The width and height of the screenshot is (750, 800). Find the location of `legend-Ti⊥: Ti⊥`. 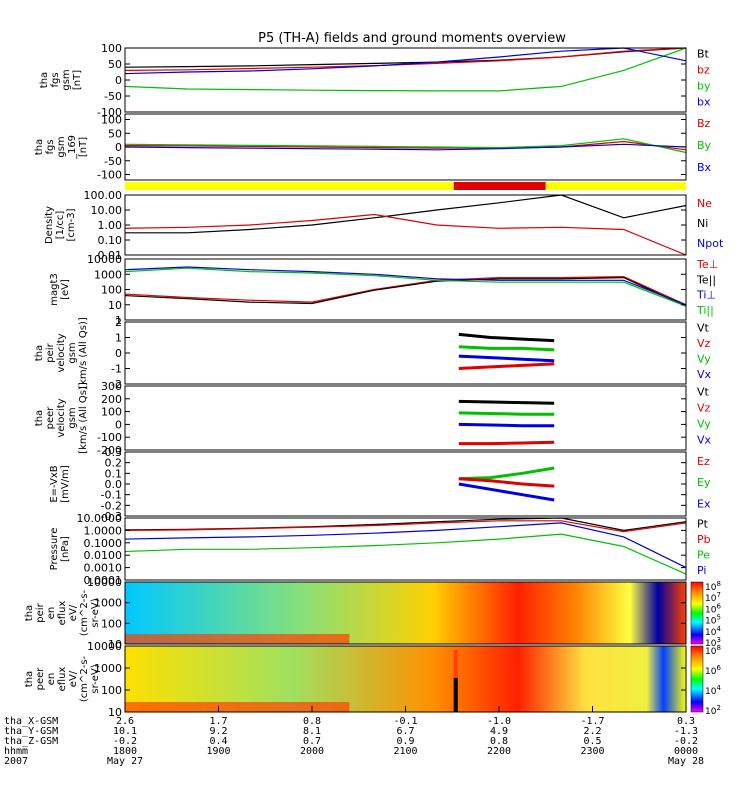

legend-Ti⊥: Ti⊥ is located at coordinates (706, 295).